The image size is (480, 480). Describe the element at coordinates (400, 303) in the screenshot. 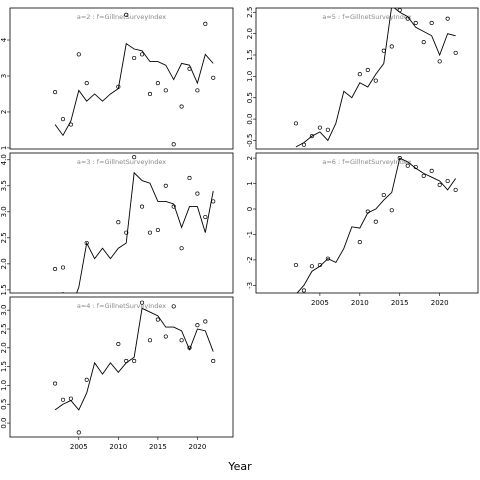

I see `x-tick-label: 2015` at that location.